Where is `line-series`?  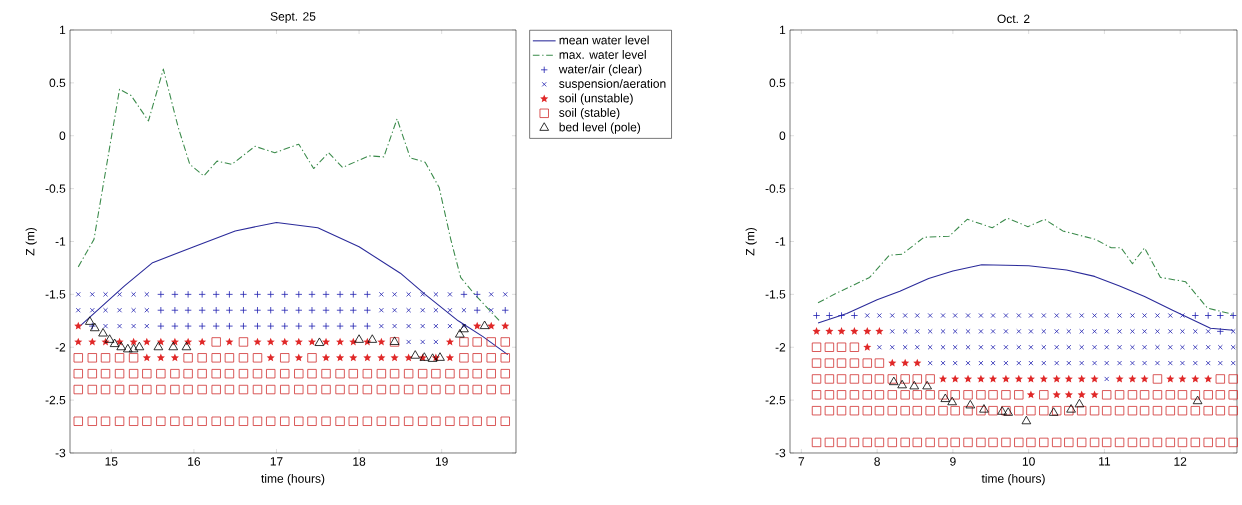
line-series is located at coordinates (1025, 266).